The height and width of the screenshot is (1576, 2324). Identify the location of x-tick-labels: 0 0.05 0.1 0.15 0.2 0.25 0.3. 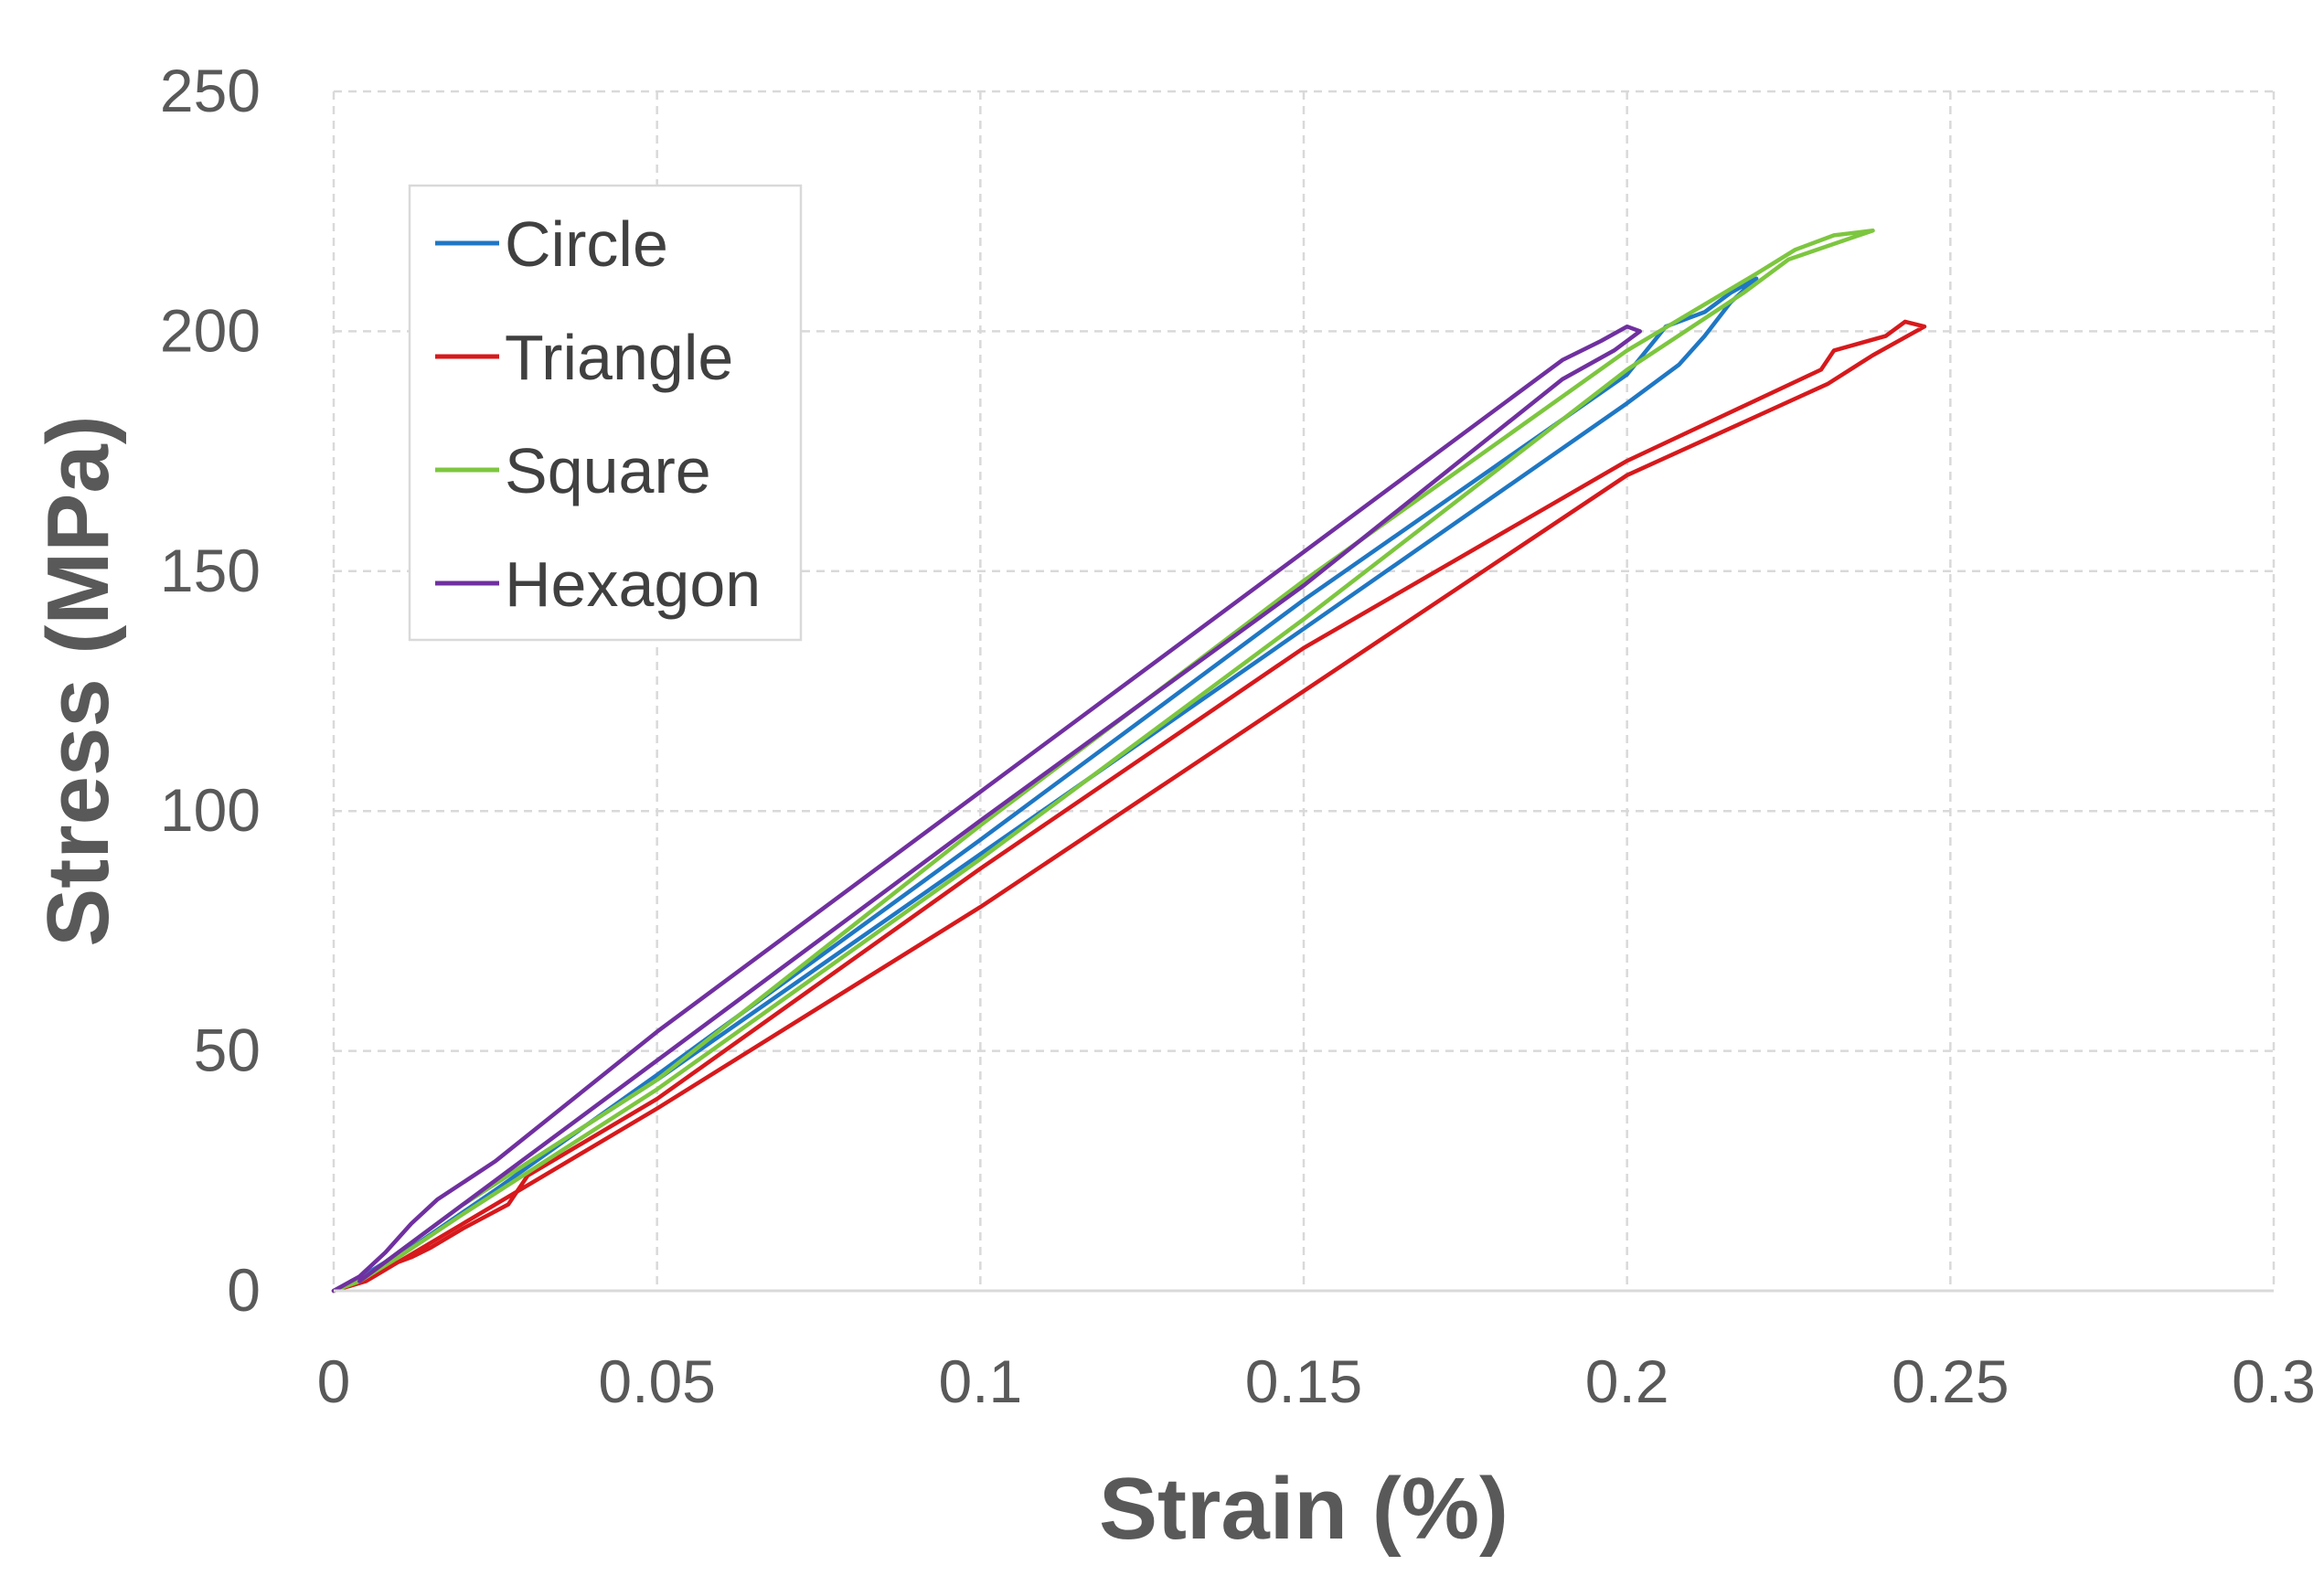
(1316, 1381).